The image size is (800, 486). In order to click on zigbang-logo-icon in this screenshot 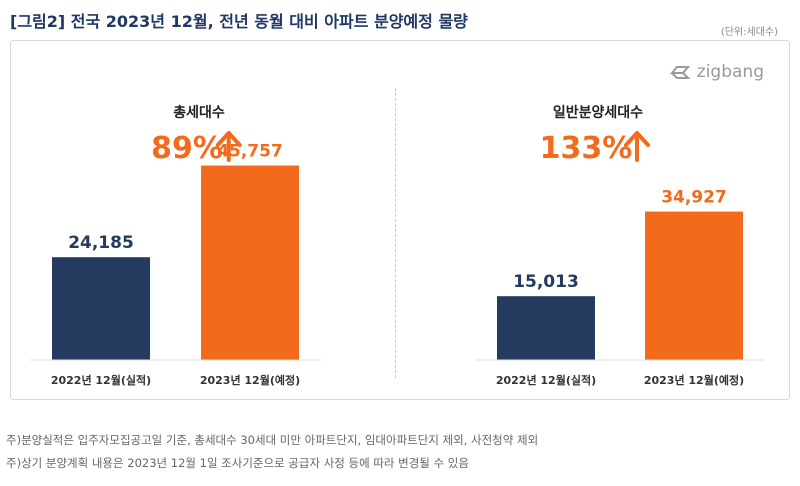, I will do `click(680, 72)`.